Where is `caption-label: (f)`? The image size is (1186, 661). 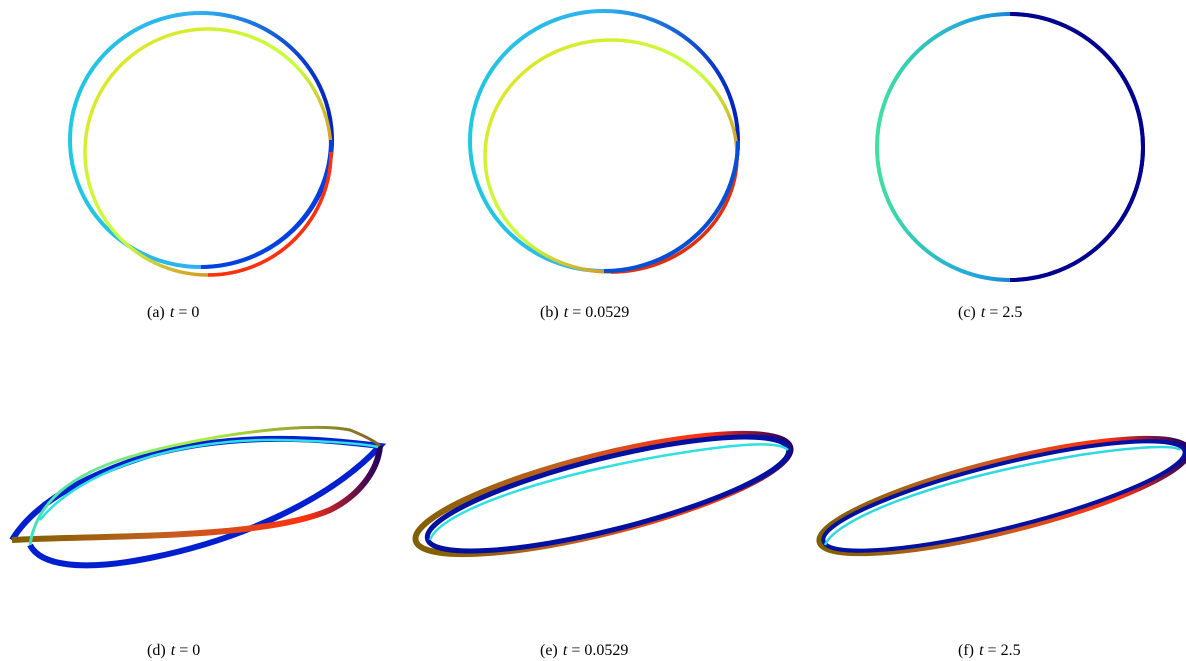
caption-label: (f) is located at coordinates (966, 650).